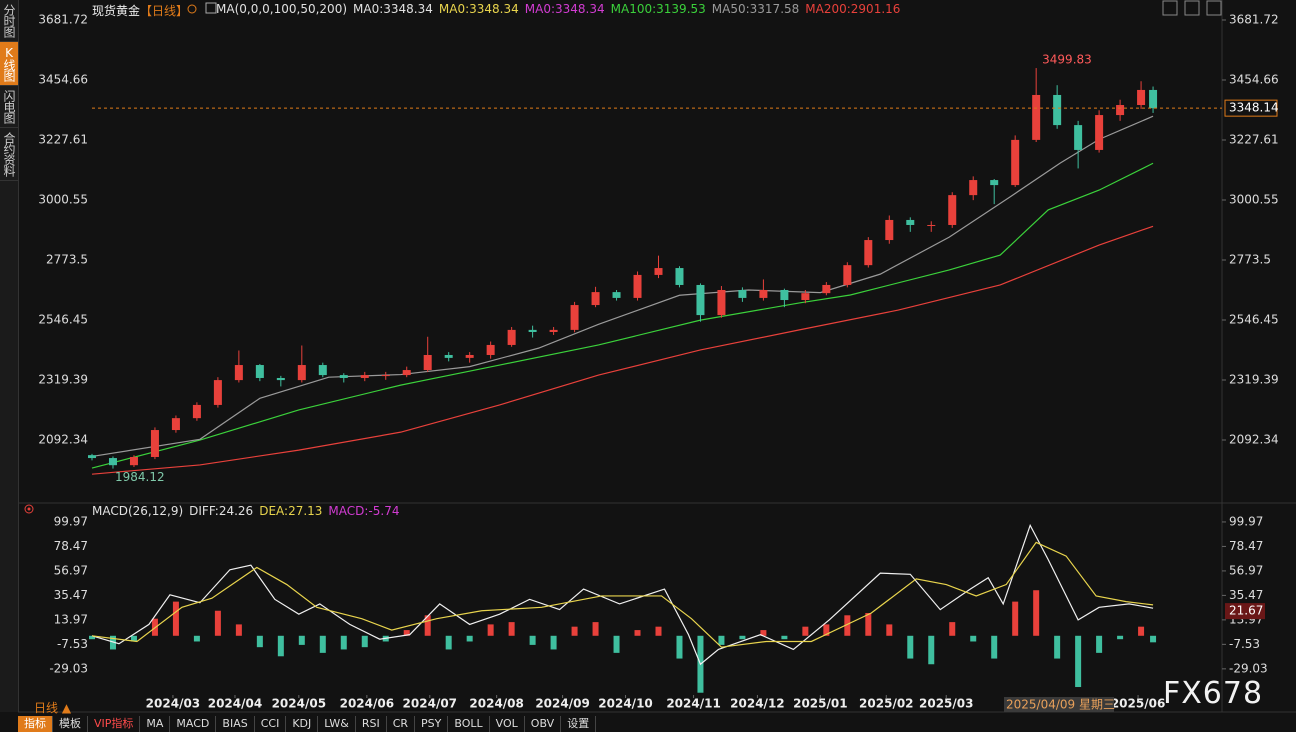  Describe the element at coordinates (337, 724) in the screenshot. I see `toolbar-button: LW&` at that location.